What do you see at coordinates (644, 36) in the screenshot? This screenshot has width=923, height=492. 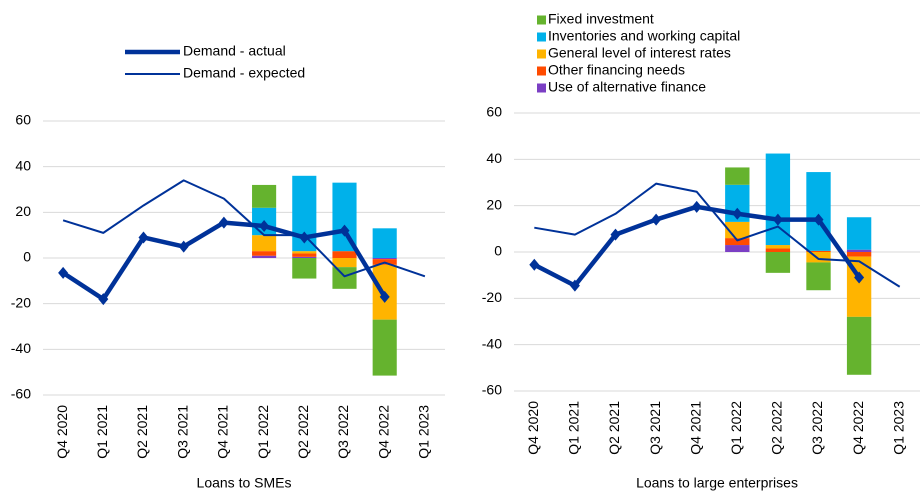 I see `legend-label: Inventories and working capital` at bounding box center [644, 36].